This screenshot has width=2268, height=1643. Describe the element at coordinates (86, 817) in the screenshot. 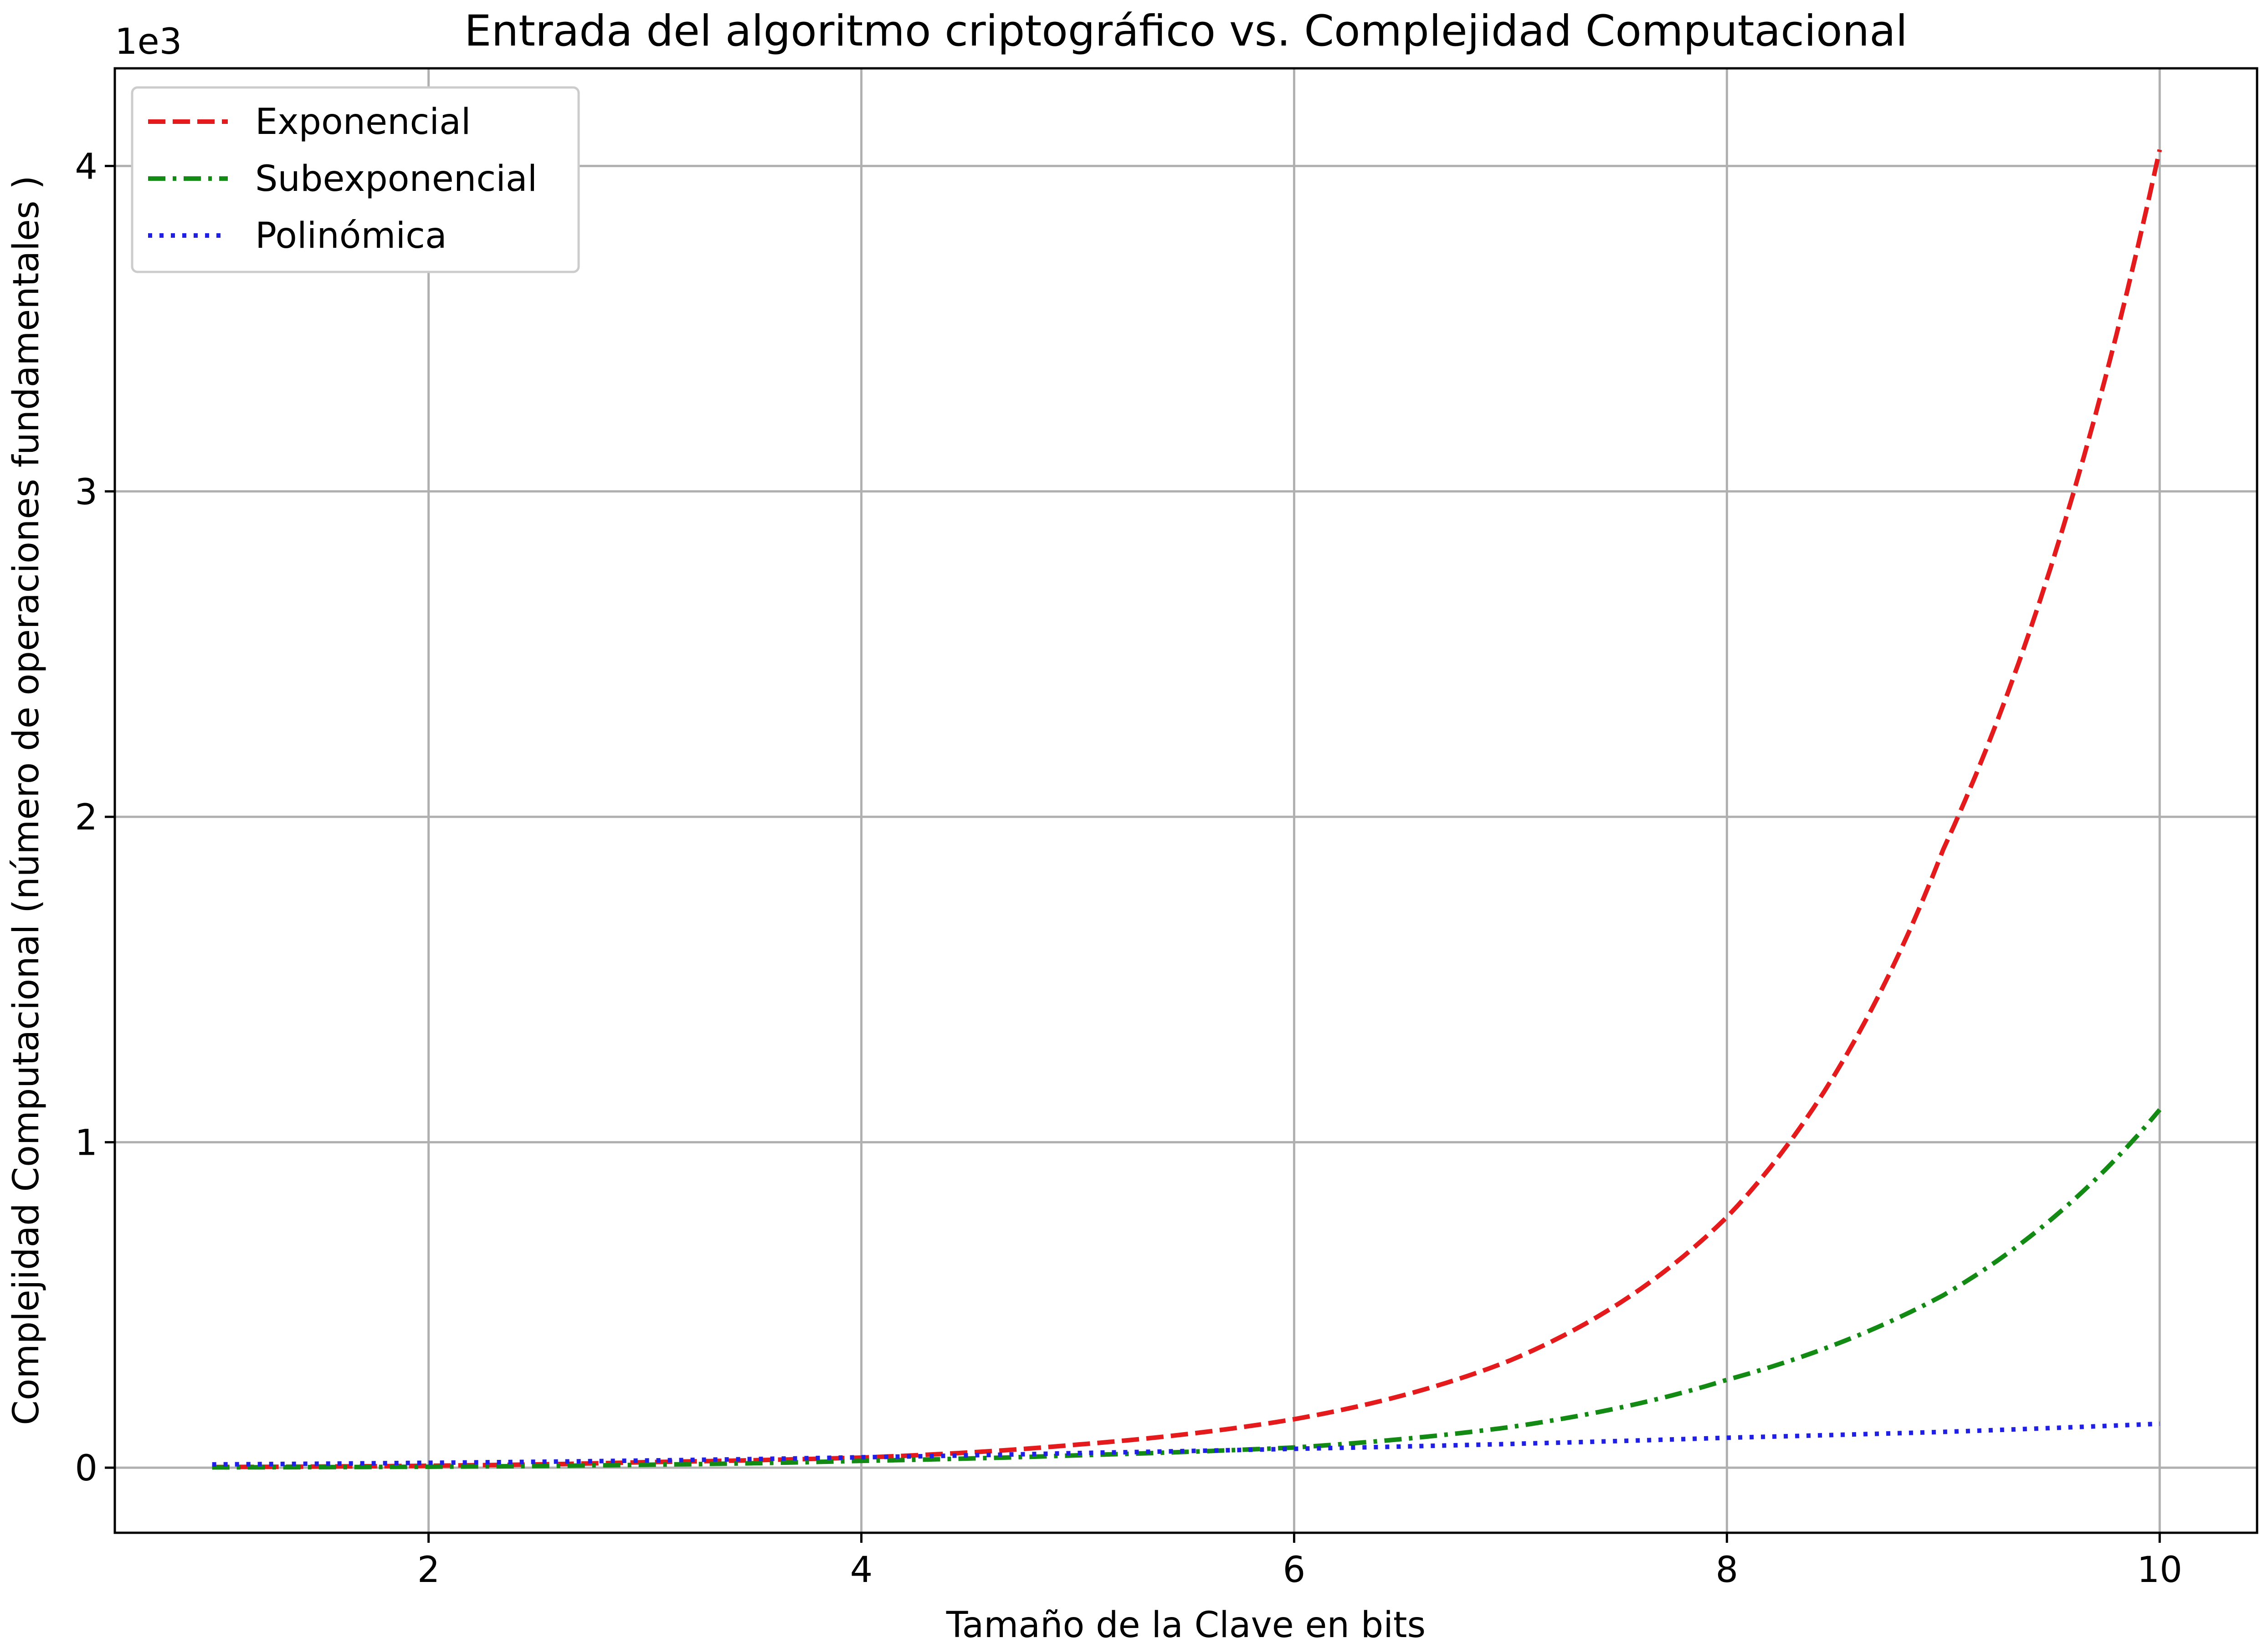

I see `y-tick-label: 2` at that location.